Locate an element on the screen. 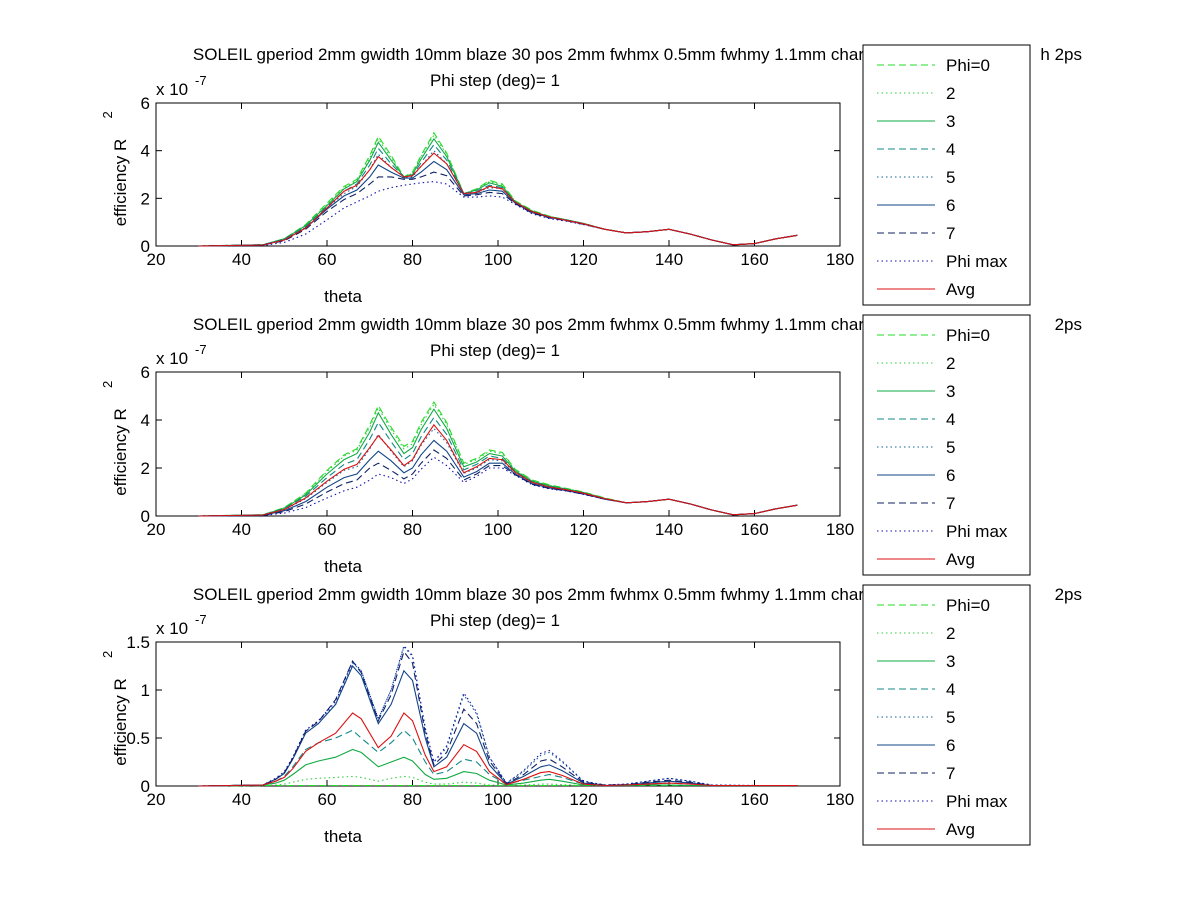 Image resolution: width=1200 pixels, height=901 pixels. legend-entry: 6 is located at coordinates (950, 745).